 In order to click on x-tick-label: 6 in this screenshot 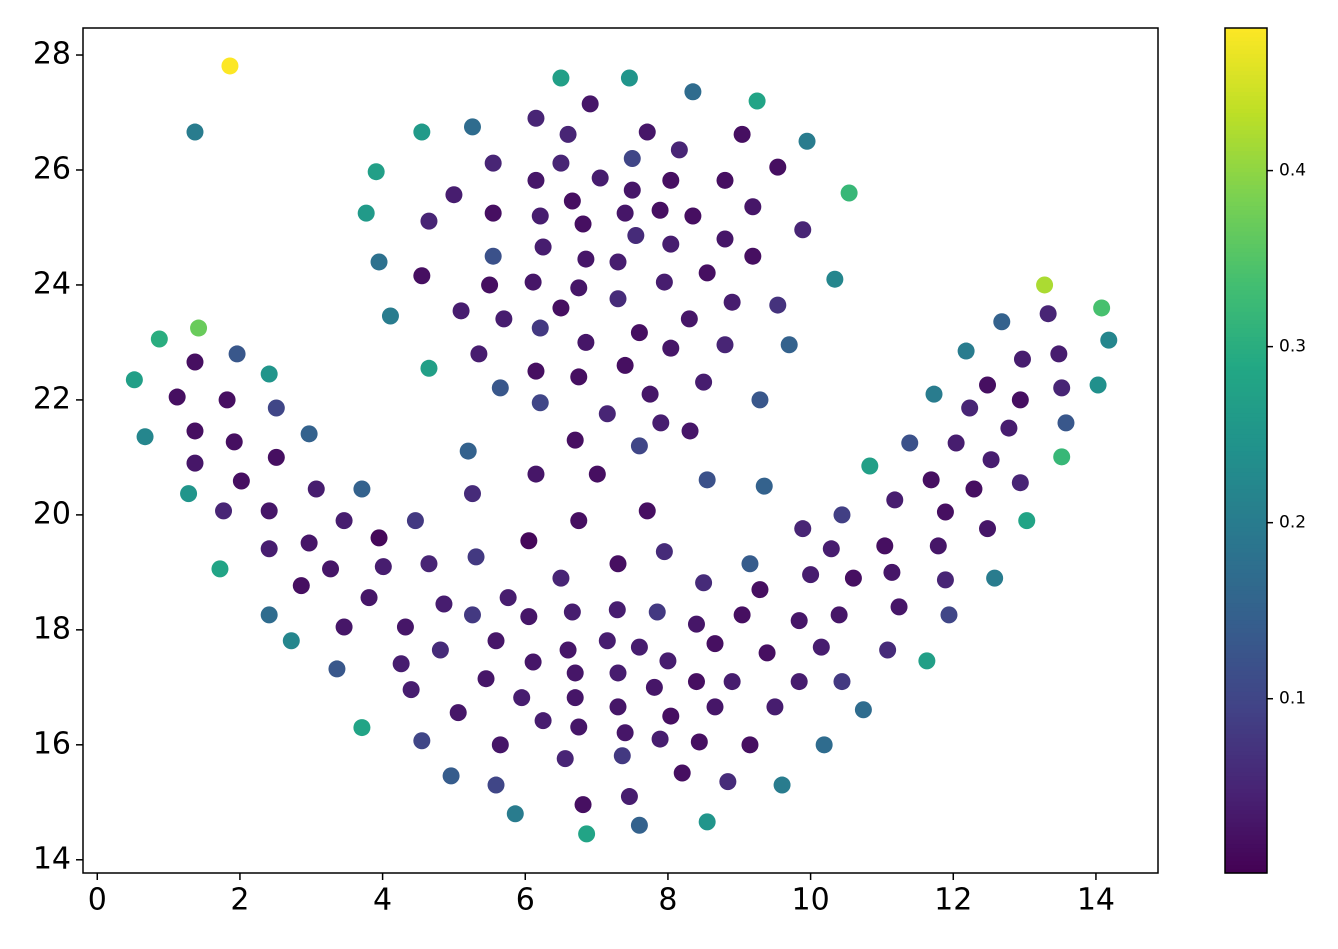, I will do `click(525, 900)`.